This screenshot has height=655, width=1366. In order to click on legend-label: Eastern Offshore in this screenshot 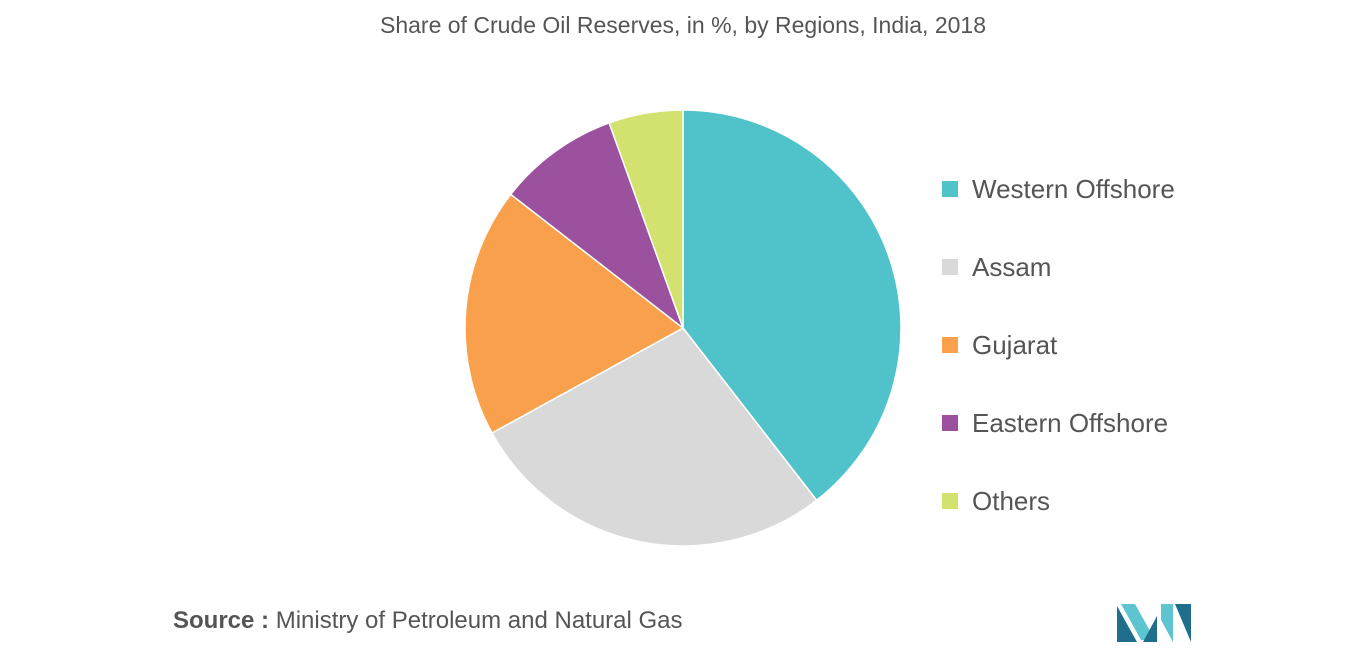, I will do `click(1070, 422)`.